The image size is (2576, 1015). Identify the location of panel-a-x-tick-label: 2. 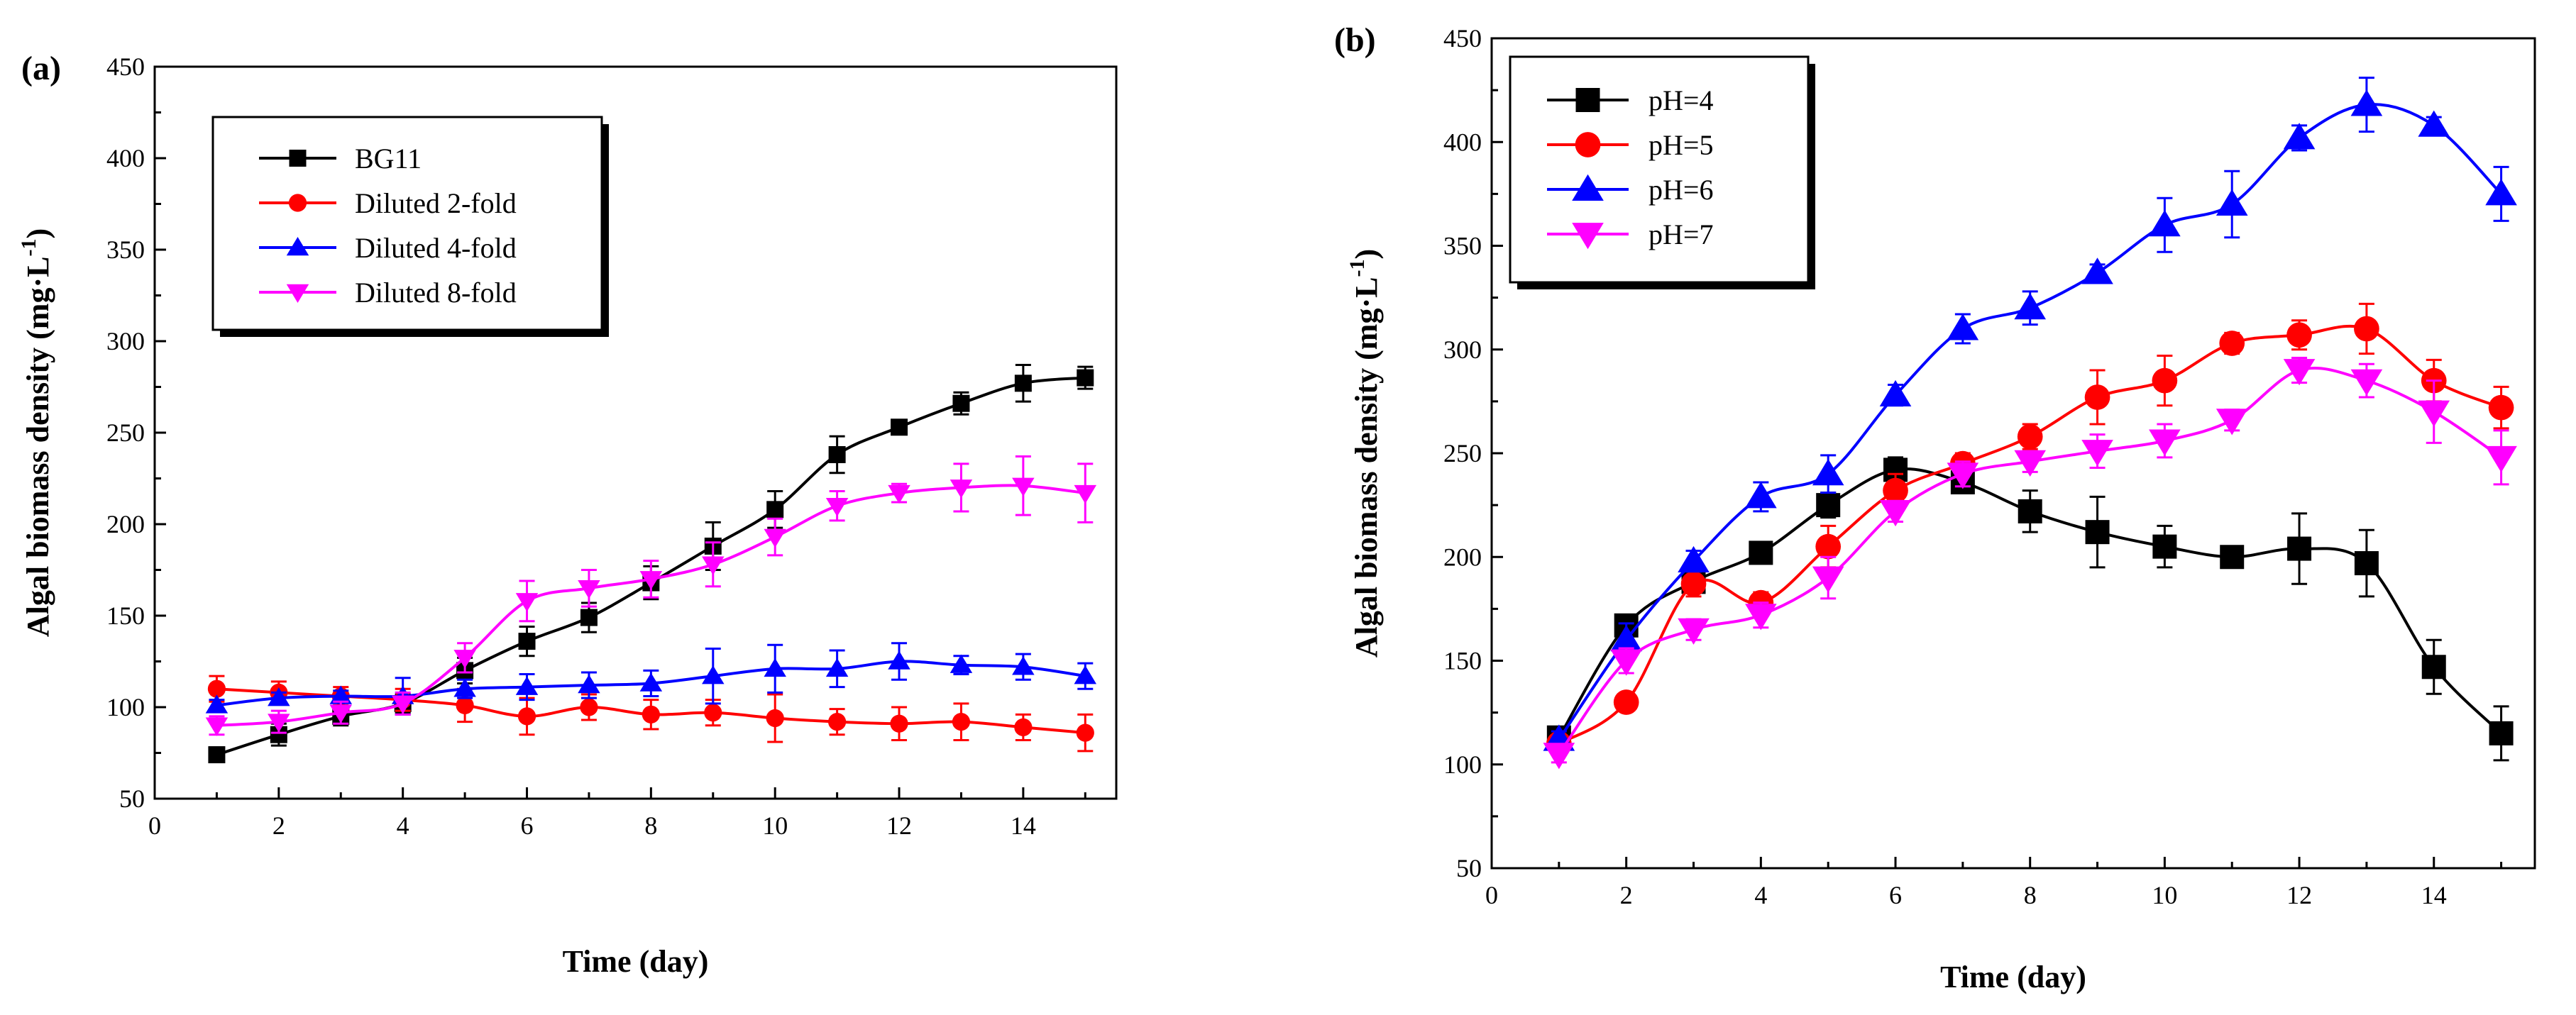
(279, 825).